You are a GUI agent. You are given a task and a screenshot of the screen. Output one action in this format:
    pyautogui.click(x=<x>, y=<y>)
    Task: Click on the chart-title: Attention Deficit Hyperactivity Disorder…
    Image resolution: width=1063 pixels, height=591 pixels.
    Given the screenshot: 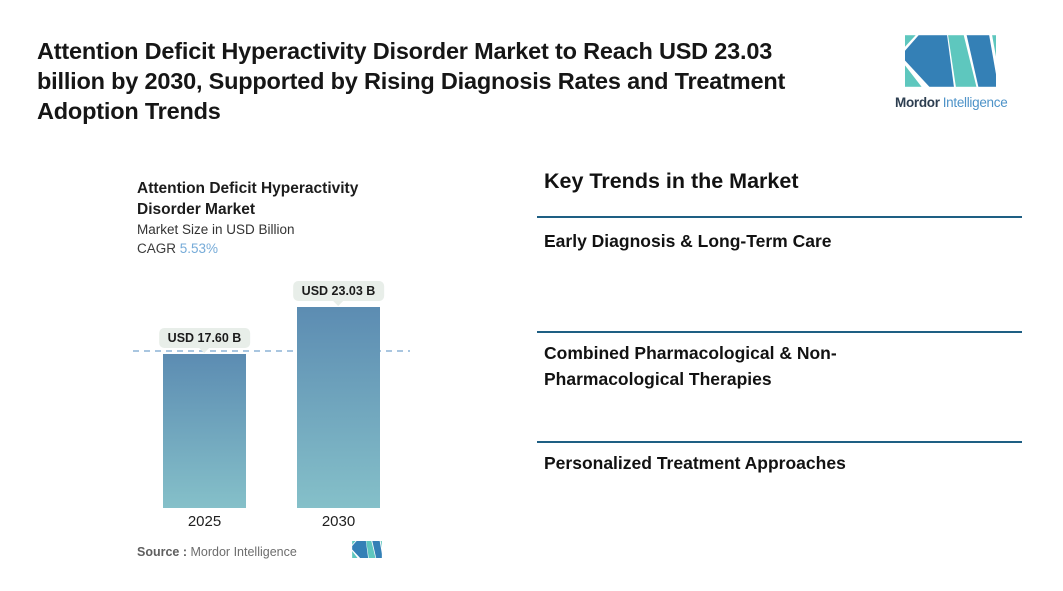 What is the action you would take?
    pyautogui.click(x=248, y=199)
    